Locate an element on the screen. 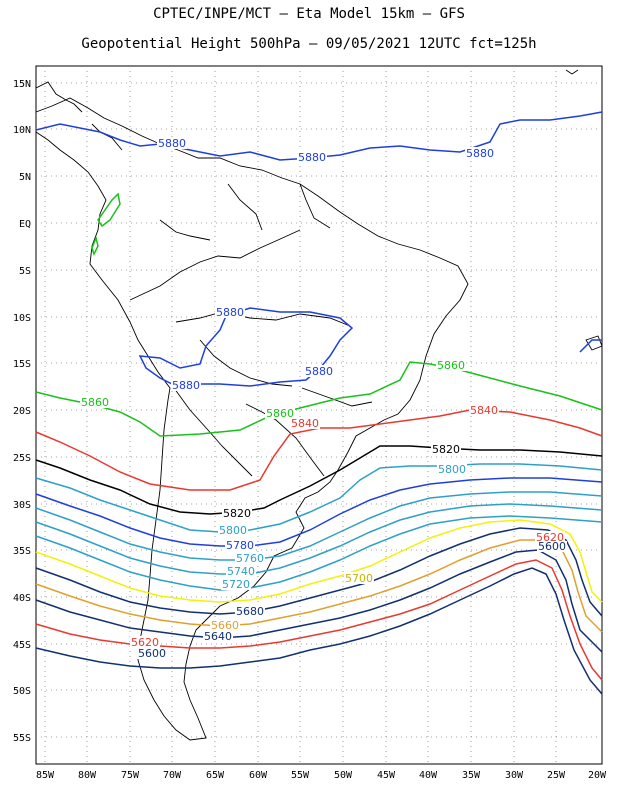 Image resolution: width=618 pixels, height=800 pixels. lat-label: 5N is located at coordinates (25, 177).